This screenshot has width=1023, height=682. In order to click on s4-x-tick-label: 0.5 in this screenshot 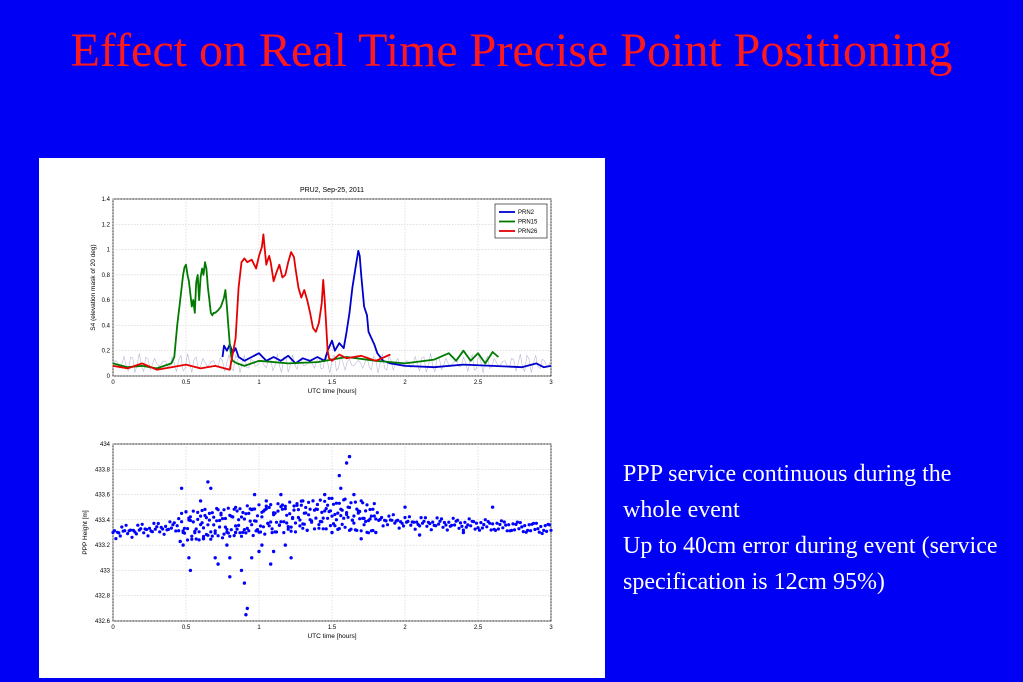, I will do `click(186, 383)`.